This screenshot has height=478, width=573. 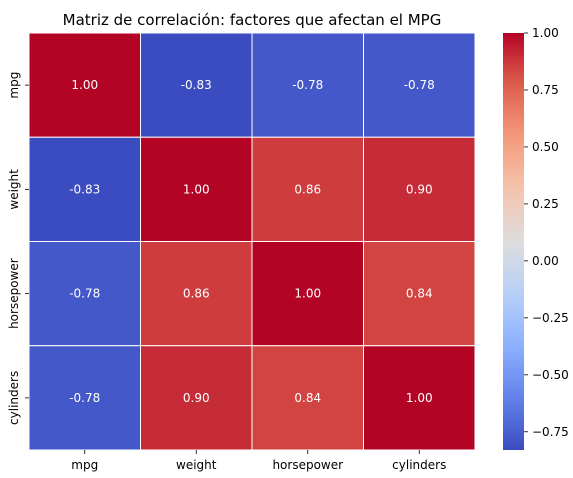 What do you see at coordinates (84, 465) in the screenshot?
I see `x-tick-label: mpg` at bounding box center [84, 465].